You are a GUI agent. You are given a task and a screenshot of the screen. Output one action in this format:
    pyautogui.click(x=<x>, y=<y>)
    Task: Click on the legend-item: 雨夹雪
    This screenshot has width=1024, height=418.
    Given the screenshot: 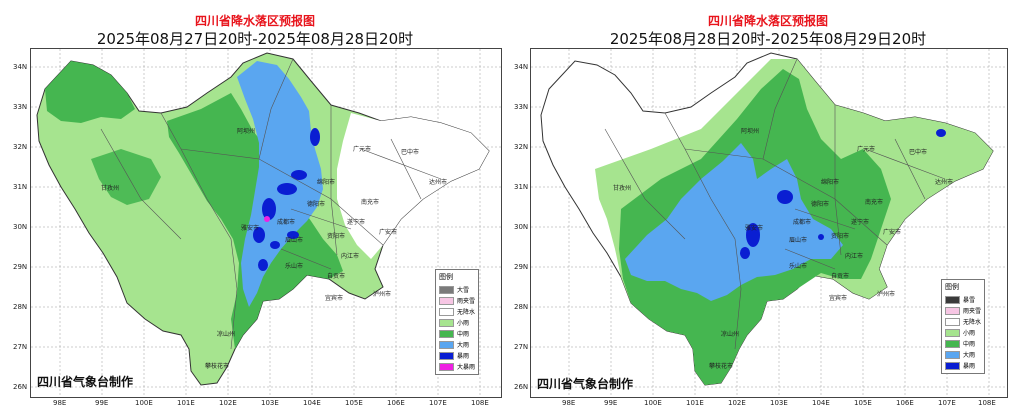 What is the action you would take?
    pyautogui.click(x=963, y=310)
    